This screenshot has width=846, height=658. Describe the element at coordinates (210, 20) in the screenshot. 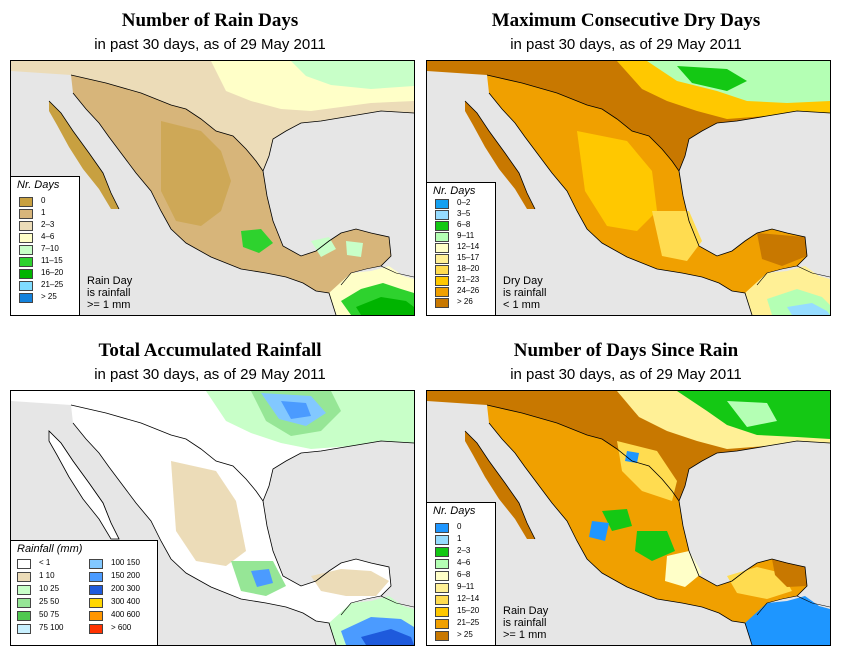

I see `panel-title: Number of Rain Days` at that location.